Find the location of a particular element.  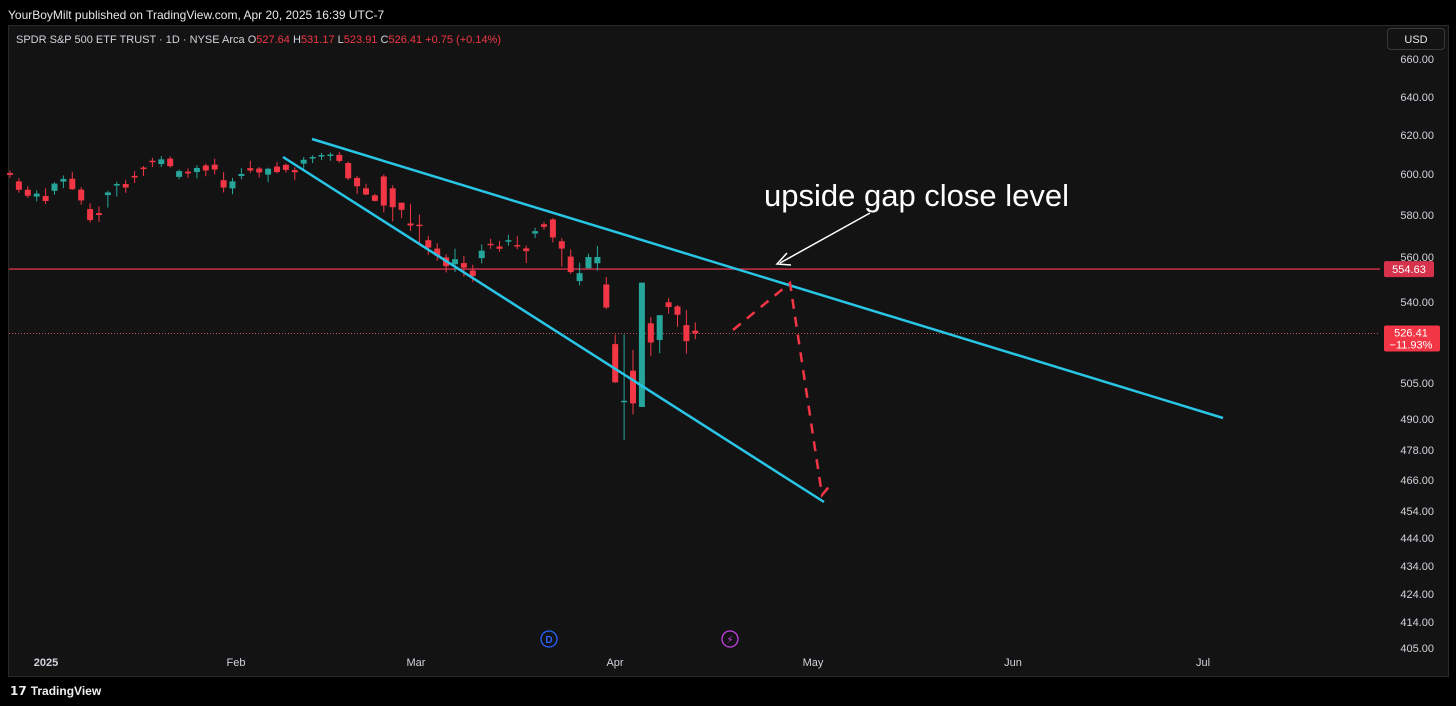

low-value: 523.91 is located at coordinates (360, 40).